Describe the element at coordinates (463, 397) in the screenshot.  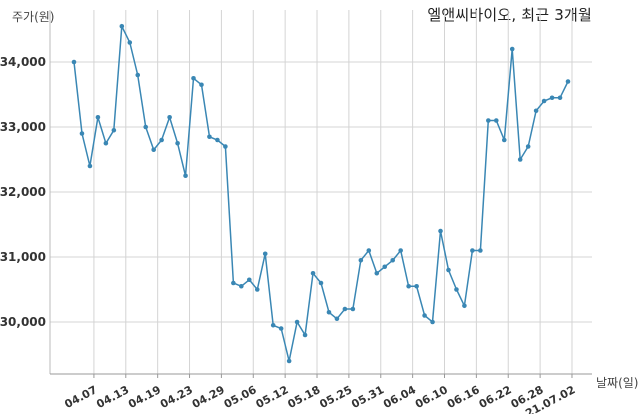
I see `x-tick-label: 06.16` at that location.